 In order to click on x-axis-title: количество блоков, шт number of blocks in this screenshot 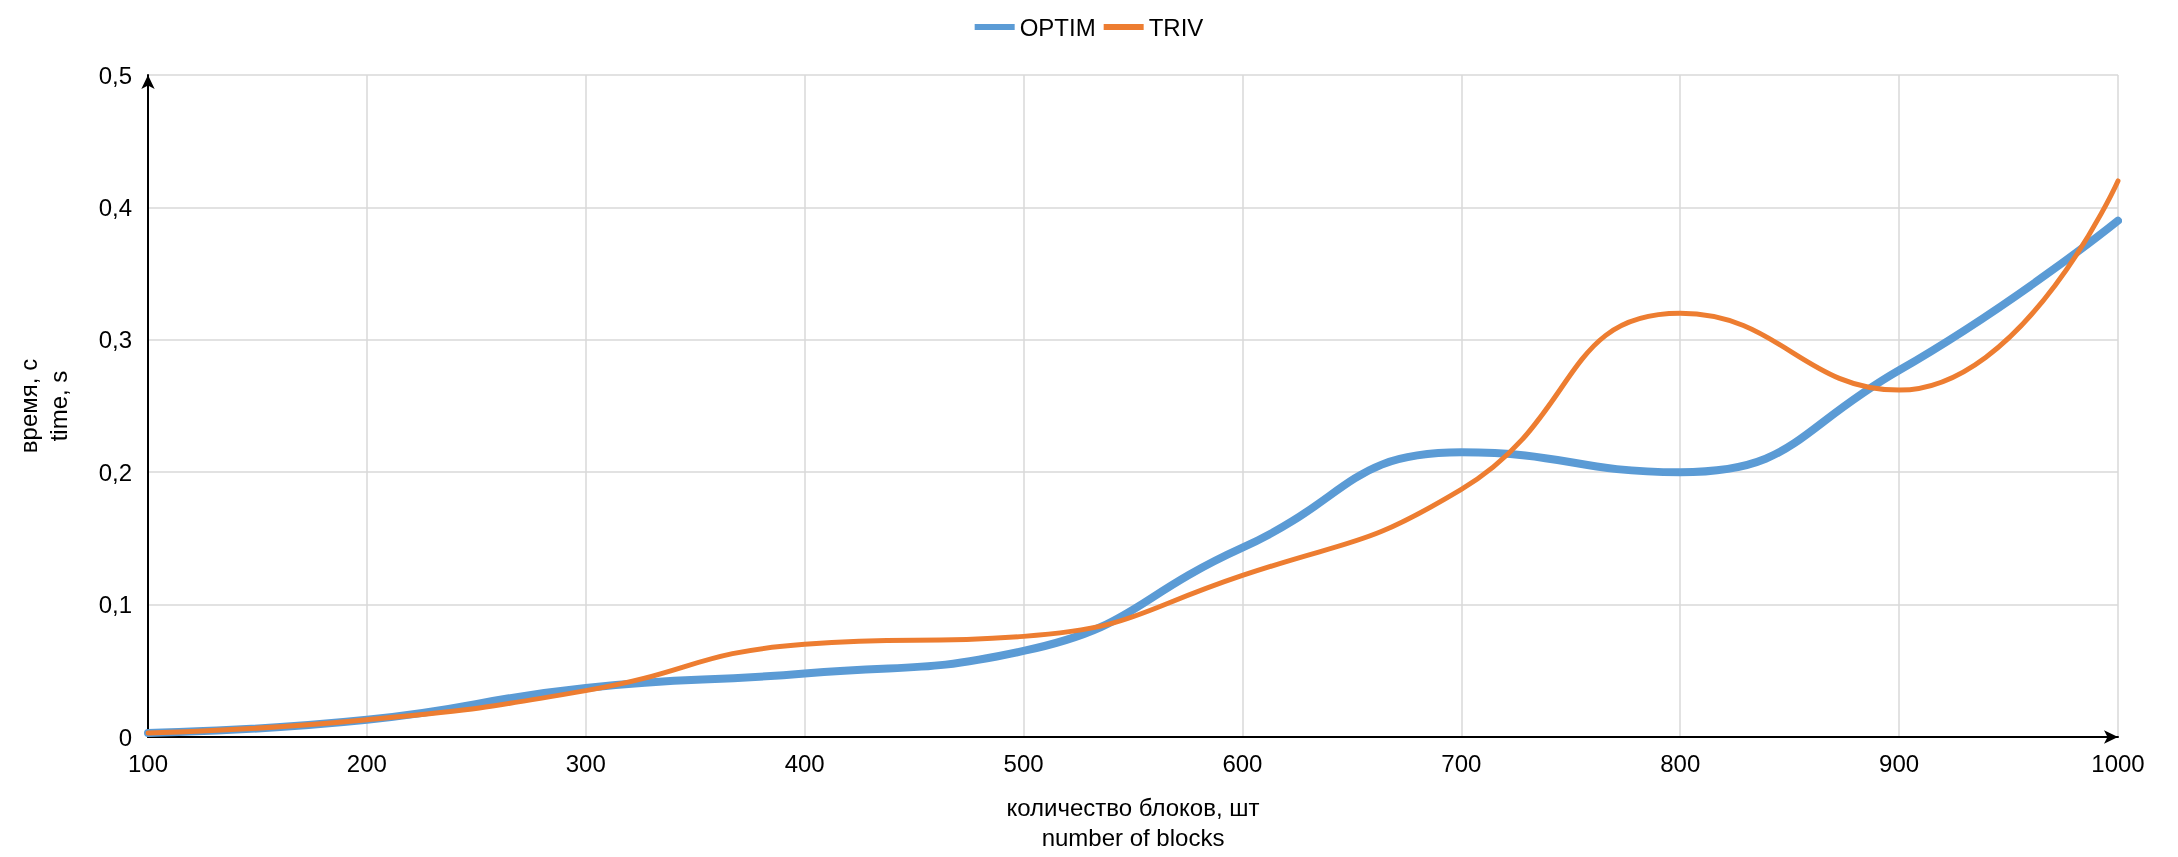, I will do `click(1133, 822)`.